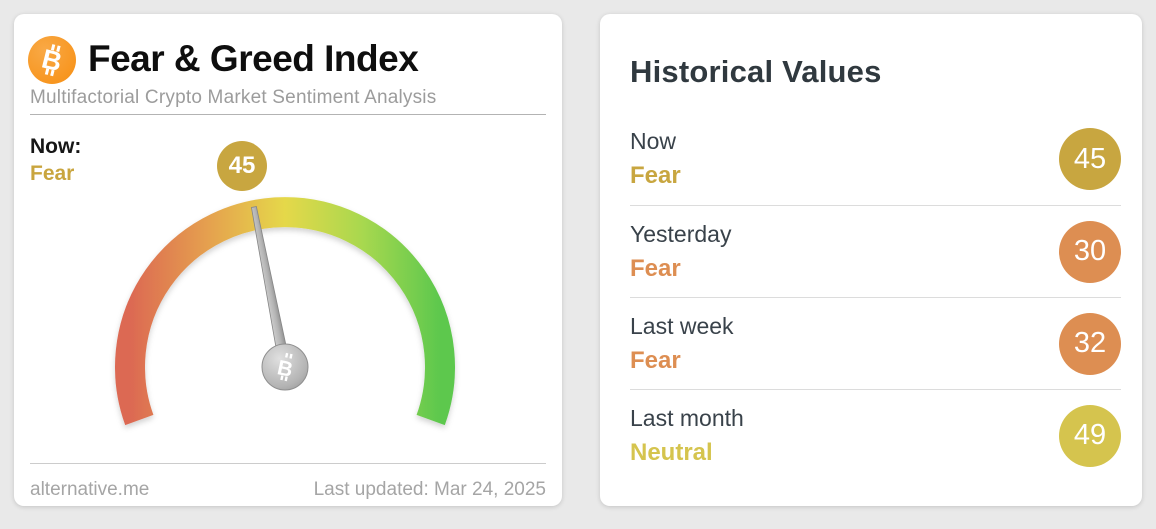 This screenshot has height=529, width=1156. I want to click on gauge-value-badge: 45, so click(242, 166).